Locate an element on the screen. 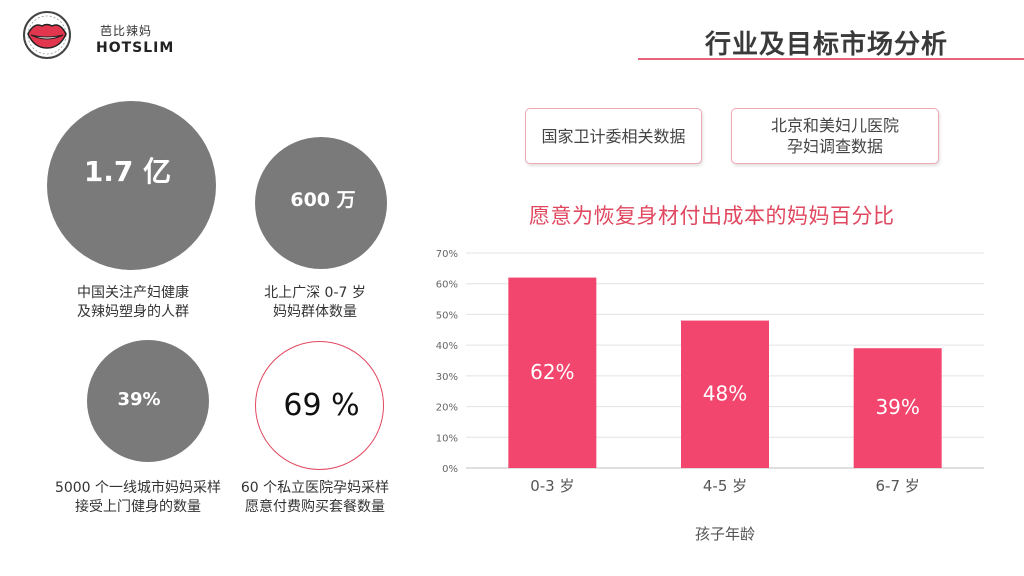 This screenshot has height=576, width=1024. lips-logo-icon is located at coordinates (47, 35).